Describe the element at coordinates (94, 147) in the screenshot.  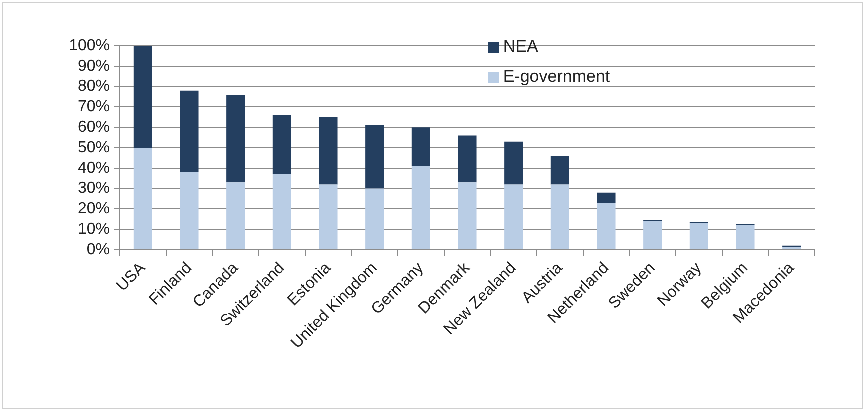
I see `y-tick-label: 50%` at that location.